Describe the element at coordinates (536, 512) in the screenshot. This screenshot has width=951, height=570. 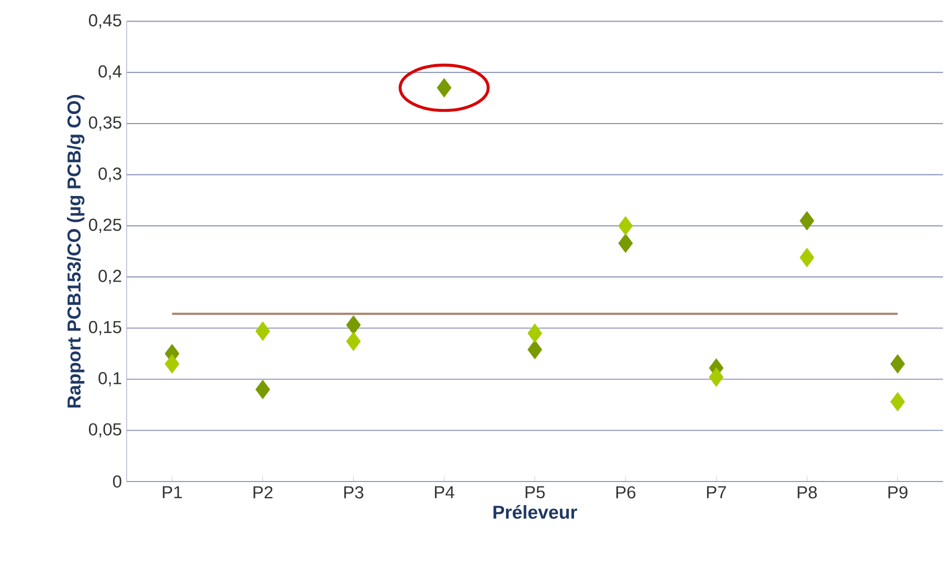
I see `x-axis-title: Préleveur` at that location.